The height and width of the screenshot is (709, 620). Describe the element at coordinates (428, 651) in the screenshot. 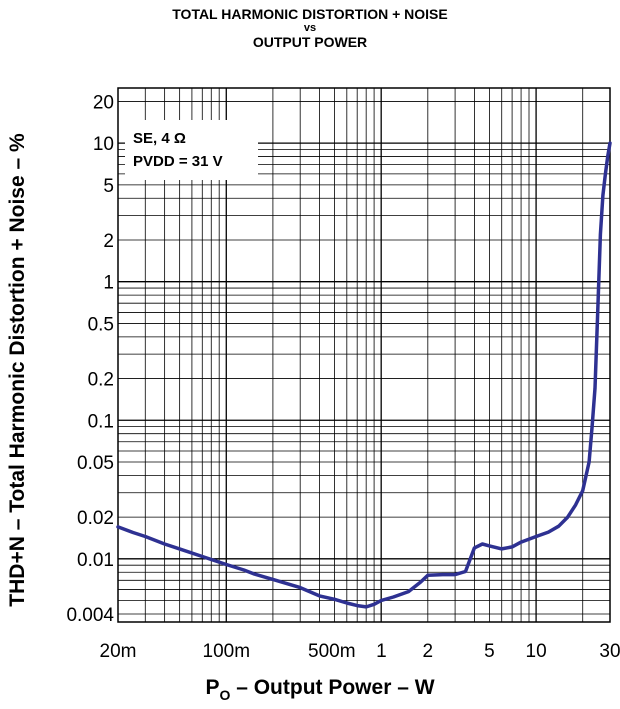

I see `x-tick-label: 2` at that location.